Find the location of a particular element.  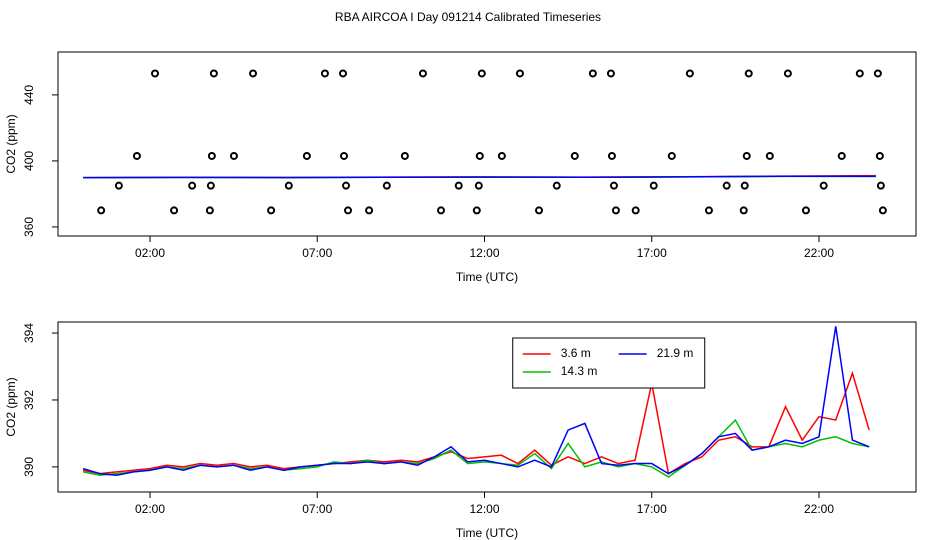

legend-label: 21.9 m is located at coordinates (675, 353).